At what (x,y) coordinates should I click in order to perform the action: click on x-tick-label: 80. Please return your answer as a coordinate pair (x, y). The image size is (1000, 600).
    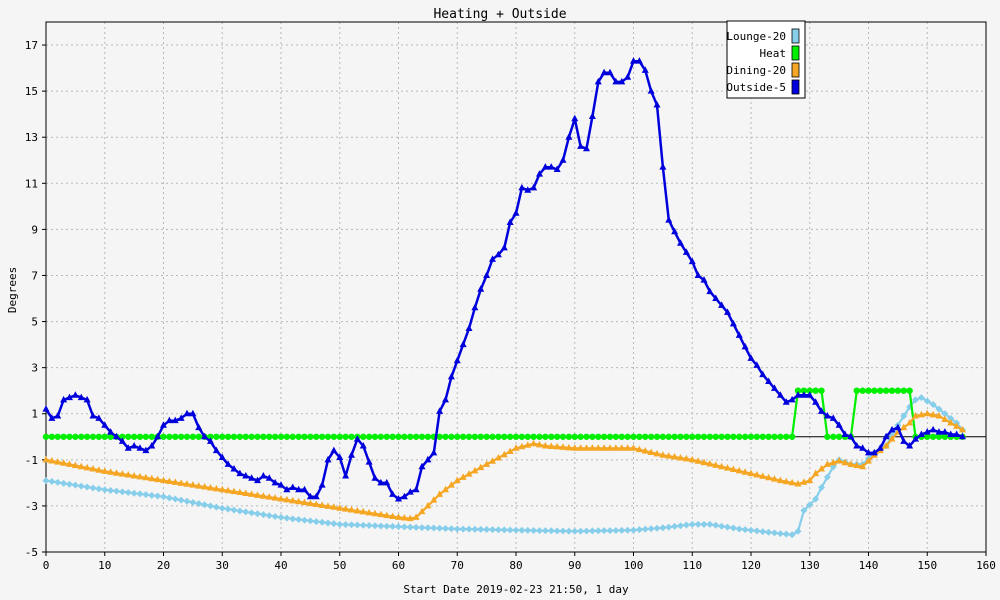
    Looking at the image, I should click on (515, 565).